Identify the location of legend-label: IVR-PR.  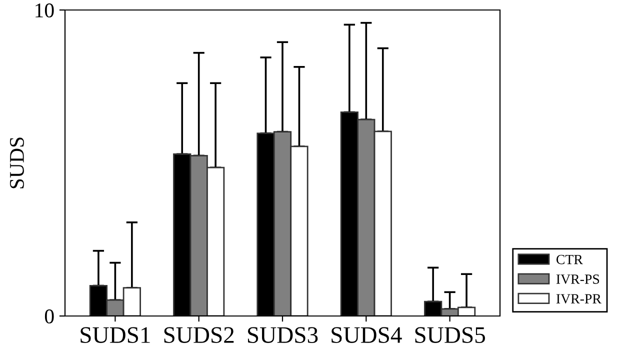
(579, 299).